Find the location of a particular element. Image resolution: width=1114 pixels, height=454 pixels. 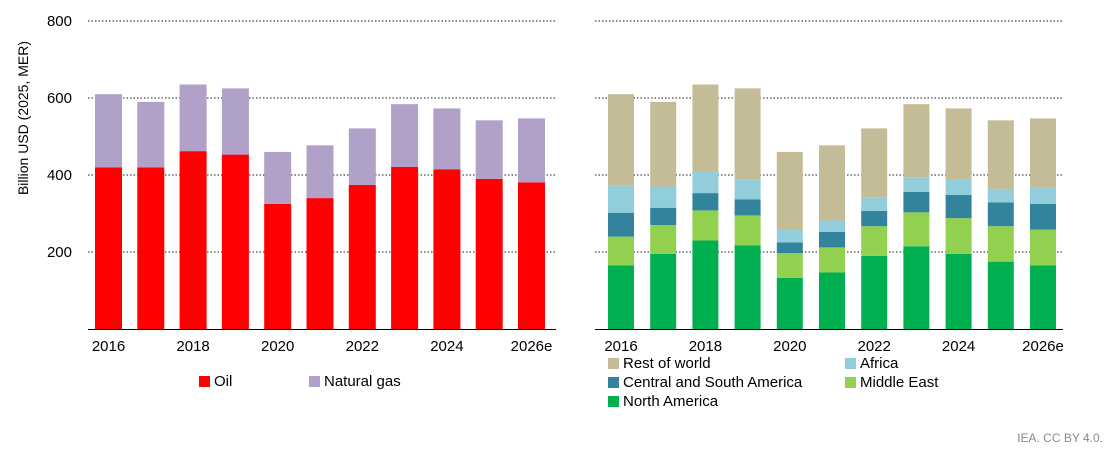

bar-segment-central-and-south-america-2022 is located at coordinates (874, 218).